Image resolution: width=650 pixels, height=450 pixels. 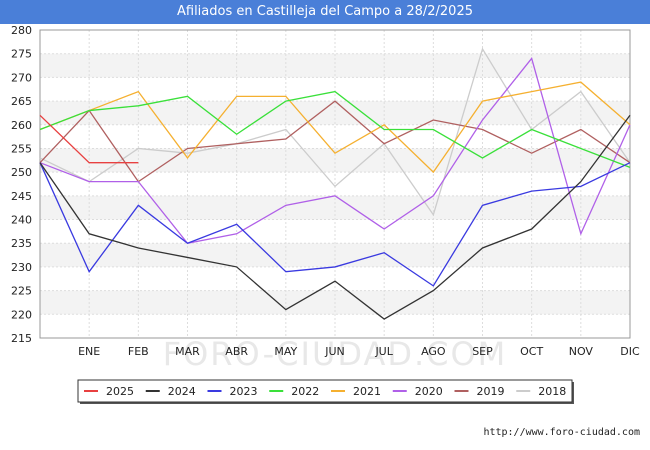 What do you see at coordinates (21, 148) in the screenshot?
I see `y-tick-label: 255` at bounding box center [21, 148].